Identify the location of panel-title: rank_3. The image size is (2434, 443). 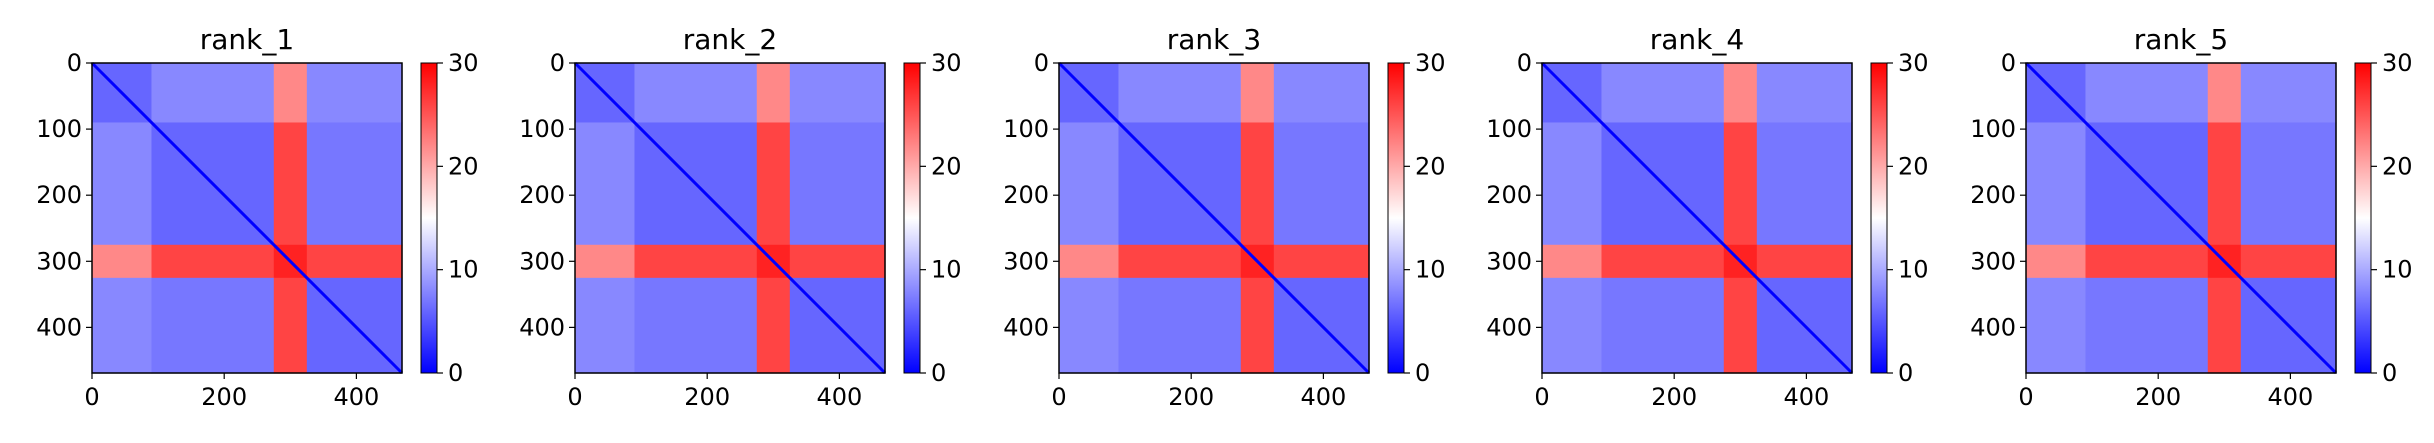
(1214, 39).